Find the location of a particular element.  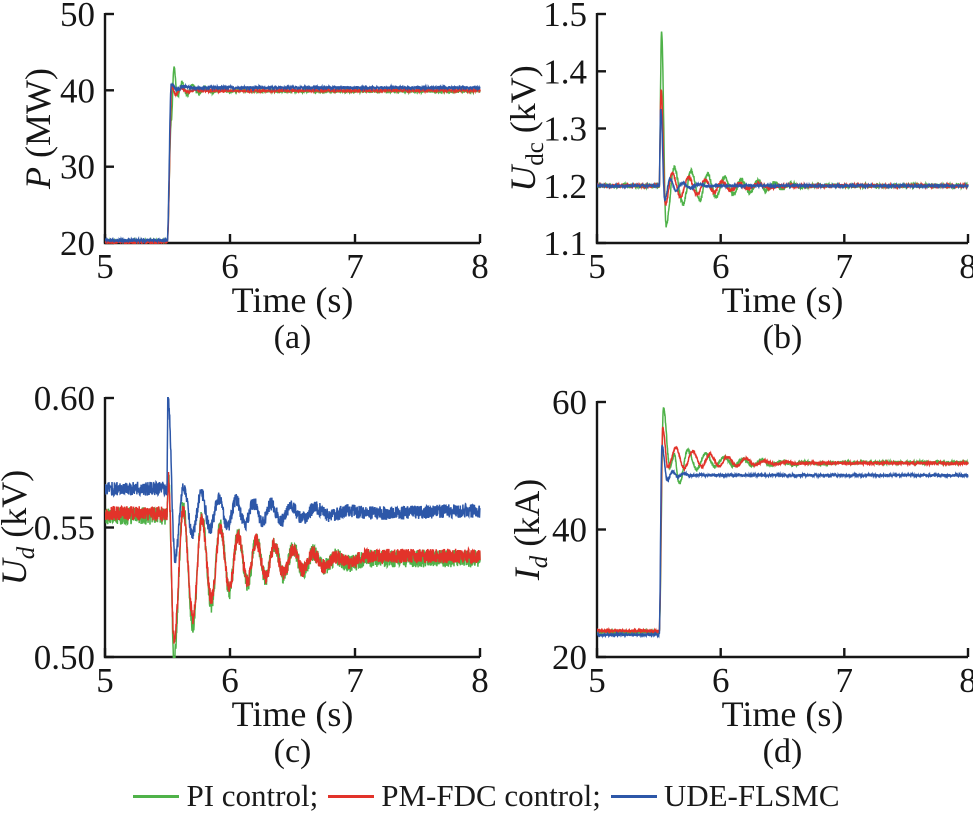

y-tick-label: 1.4 is located at coordinates (565, 71).